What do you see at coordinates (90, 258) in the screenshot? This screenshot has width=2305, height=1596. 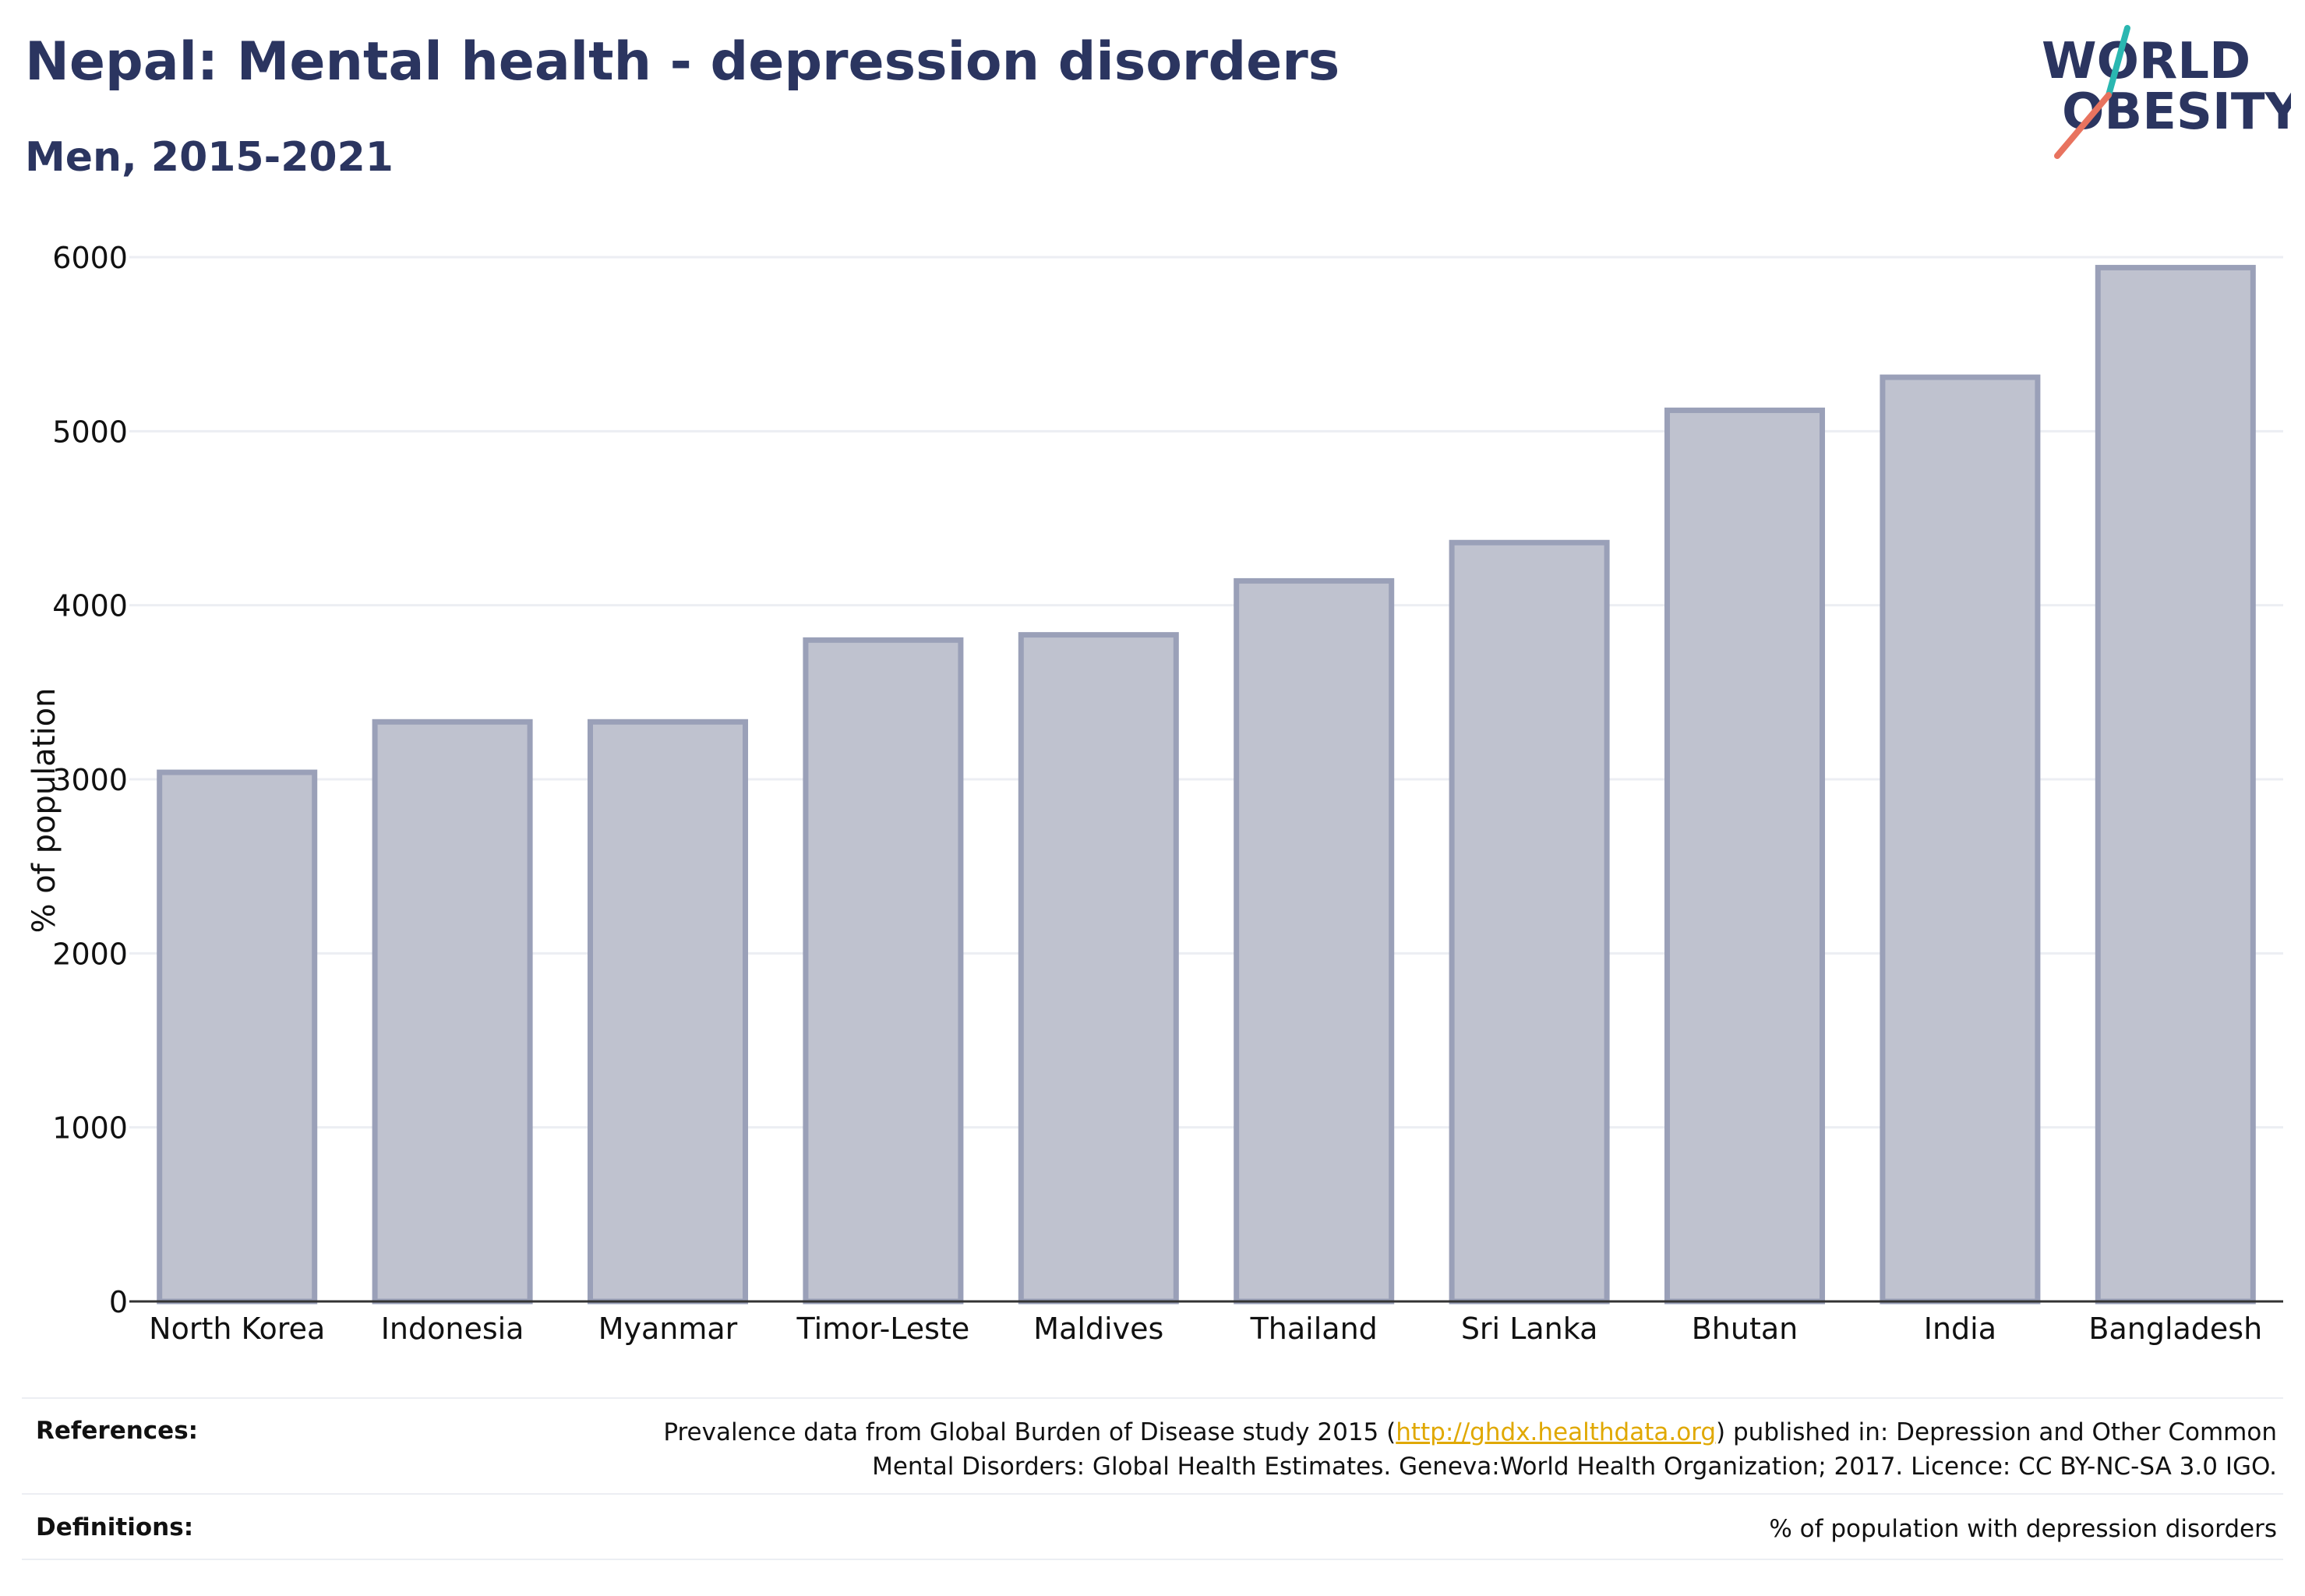 I see `y-tick-label: 6000` at bounding box center [90, 258].